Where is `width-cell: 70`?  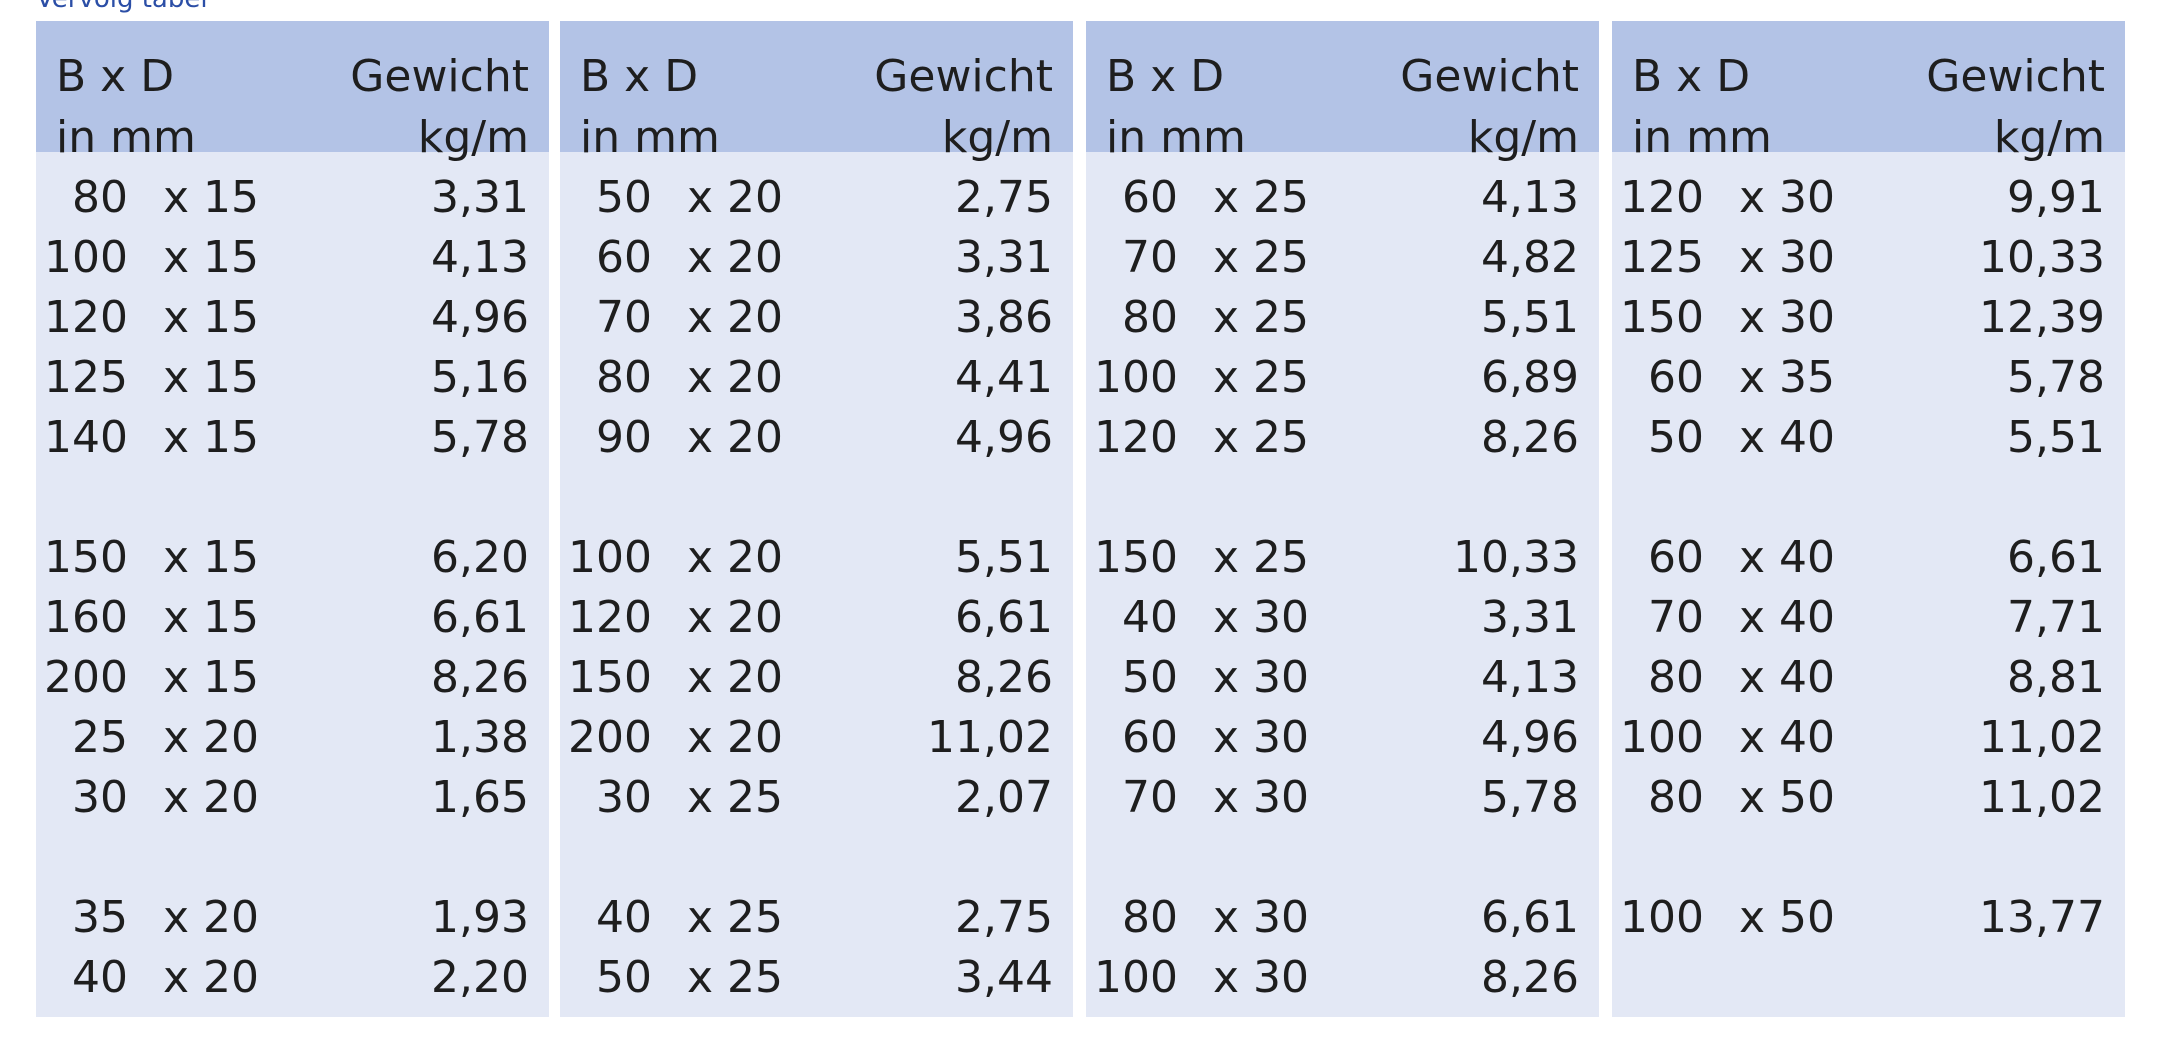 width-cell: 70 is located at coordinates (1676, 617).